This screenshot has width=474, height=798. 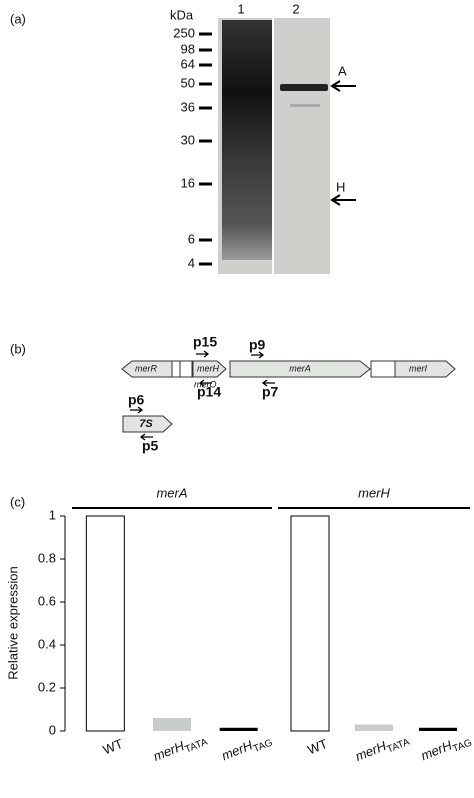 I want to click on y-tick-label: 0.8, so click(x=47, y=557).